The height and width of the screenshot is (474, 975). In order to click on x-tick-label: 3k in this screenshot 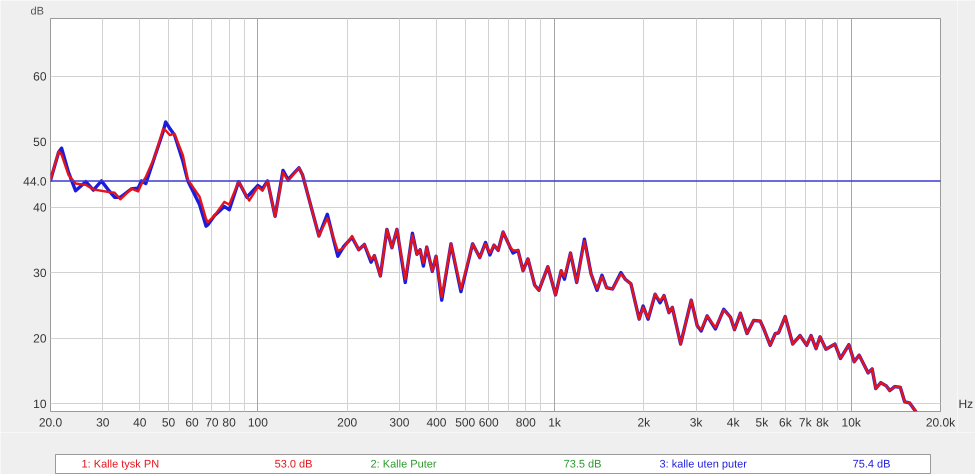, I will do `click(697, 423)`.